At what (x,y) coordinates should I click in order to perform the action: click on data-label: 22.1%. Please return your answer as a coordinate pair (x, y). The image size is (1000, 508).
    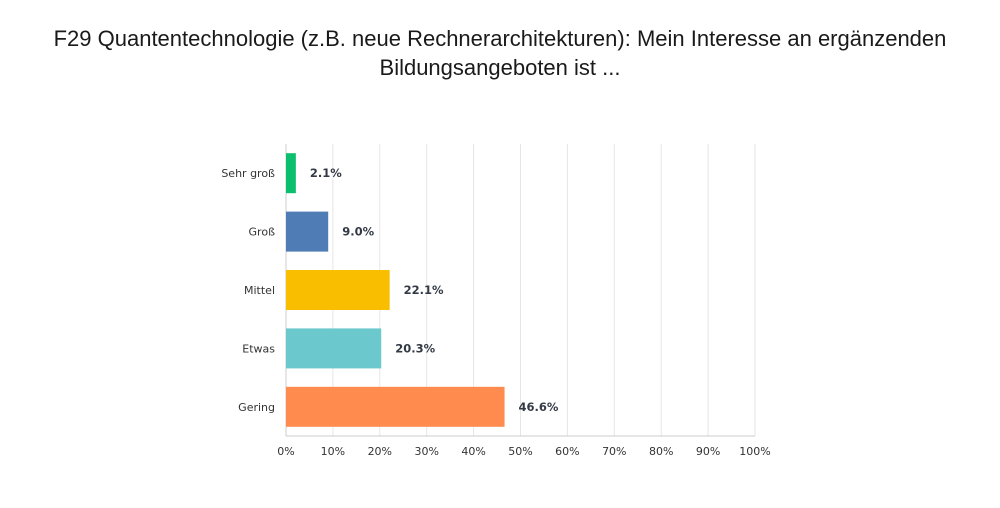
    Looking at the image, I should click on (424, 290).